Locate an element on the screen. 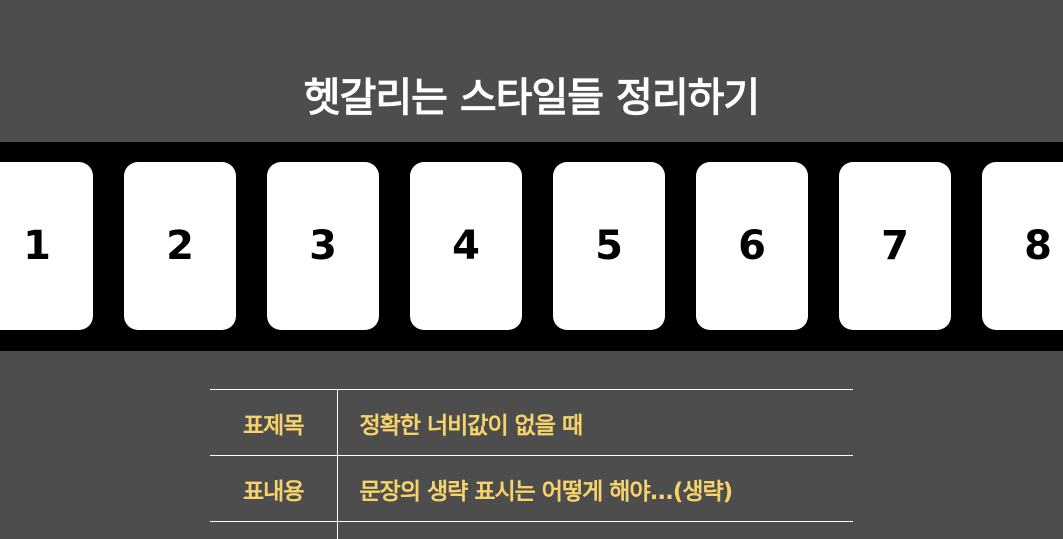 The height and width of the screenshot is (539, 1063). row-value: 정확한 너비값이 없을 때 is located at coordinates (595, 422).